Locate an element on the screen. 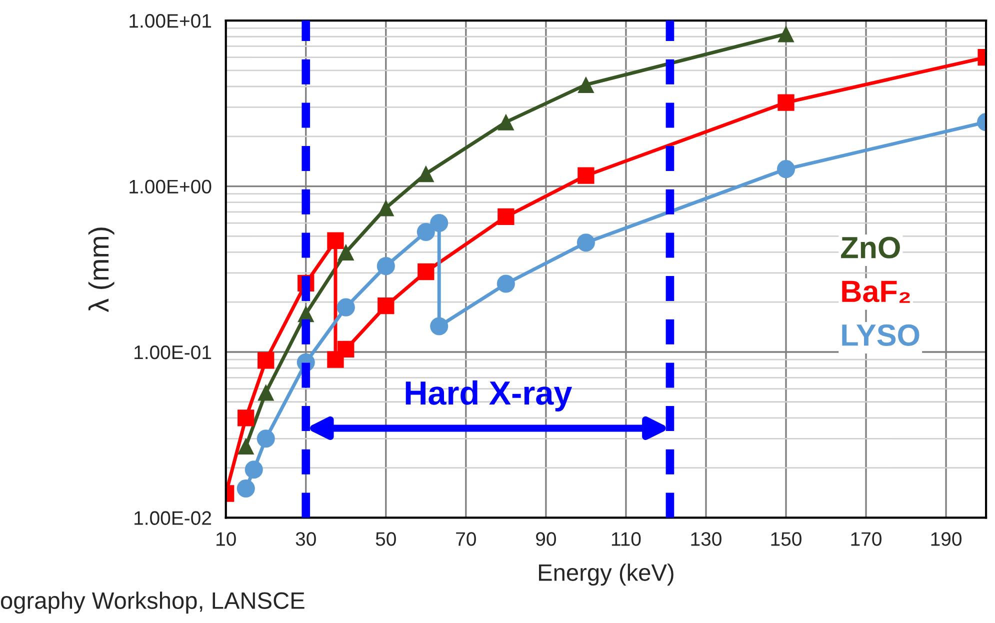  x-tick-label: 150 is located at coordinates (786, 539).